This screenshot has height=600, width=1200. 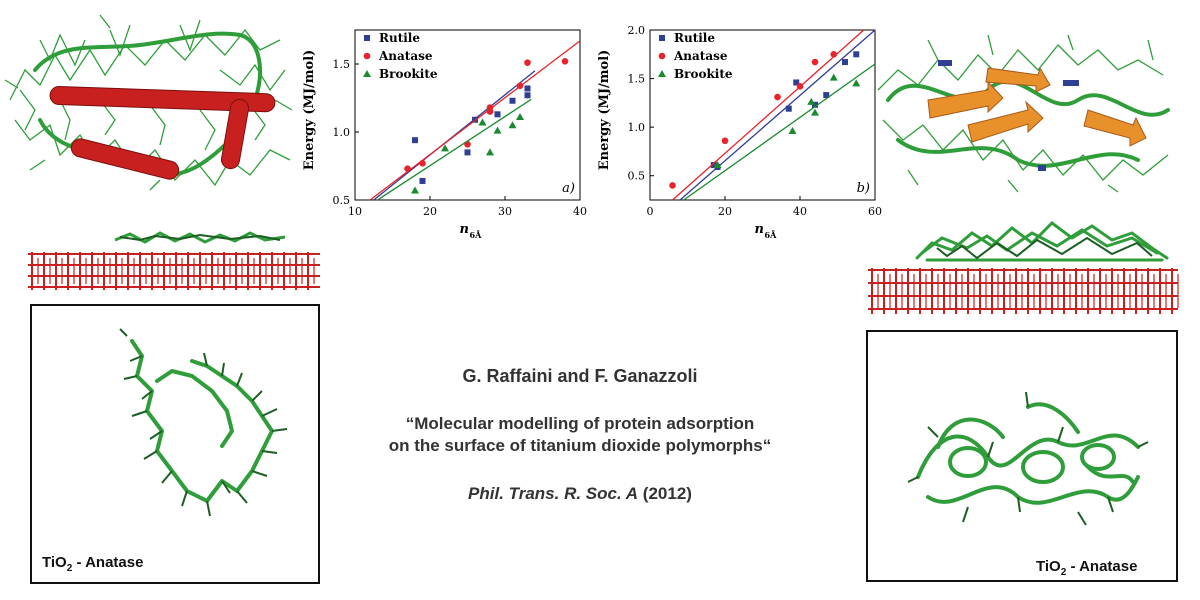 I want to click on beta-strand-arrows, so click(x=1037, y=106).